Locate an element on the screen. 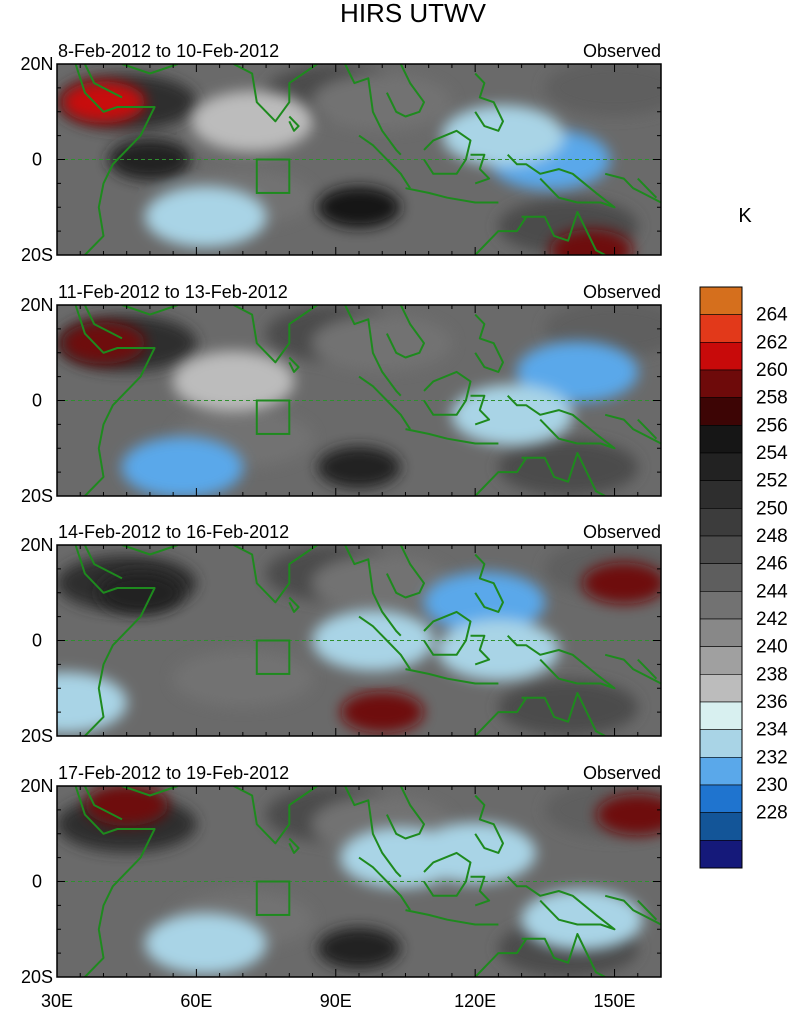  figure-title: HIRS UTWV is located at coordinates (413, 14).